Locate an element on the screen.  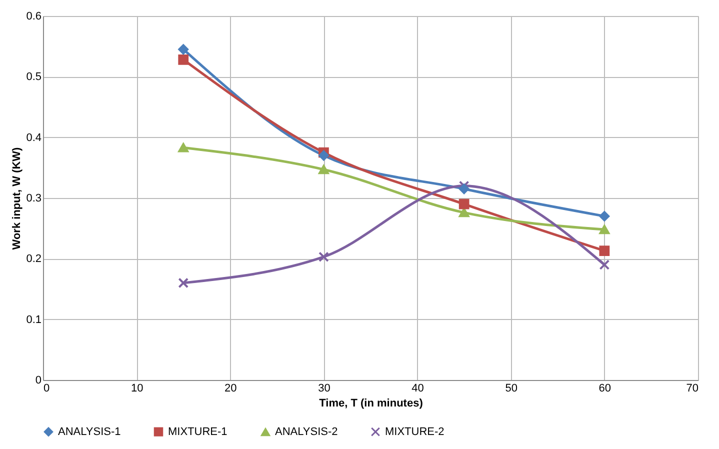
y-tick-label: 0.5 is located at coordinates (34, 77).